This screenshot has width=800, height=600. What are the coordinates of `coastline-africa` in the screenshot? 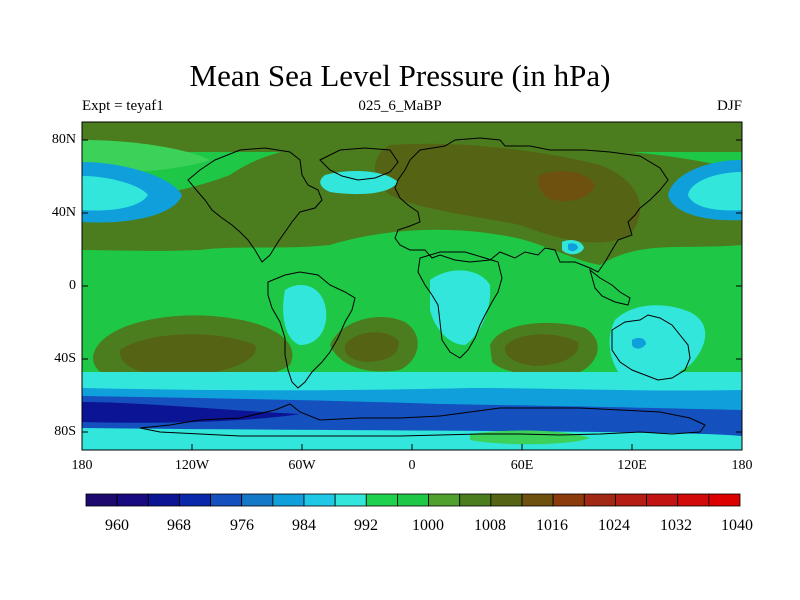 It's located at (460, 305).